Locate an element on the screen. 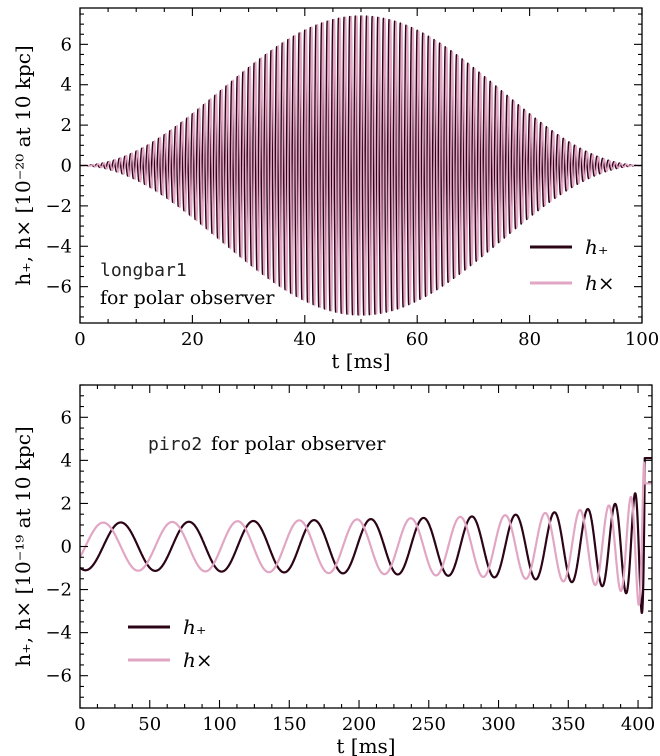  x-tick-label: 400 is located at coordinates (638, 724).